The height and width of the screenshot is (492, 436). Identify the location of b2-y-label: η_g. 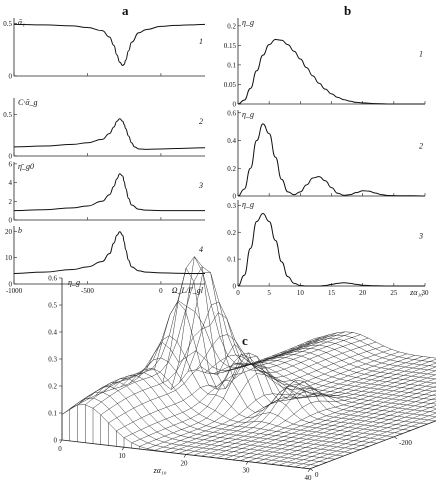
(248, 114).